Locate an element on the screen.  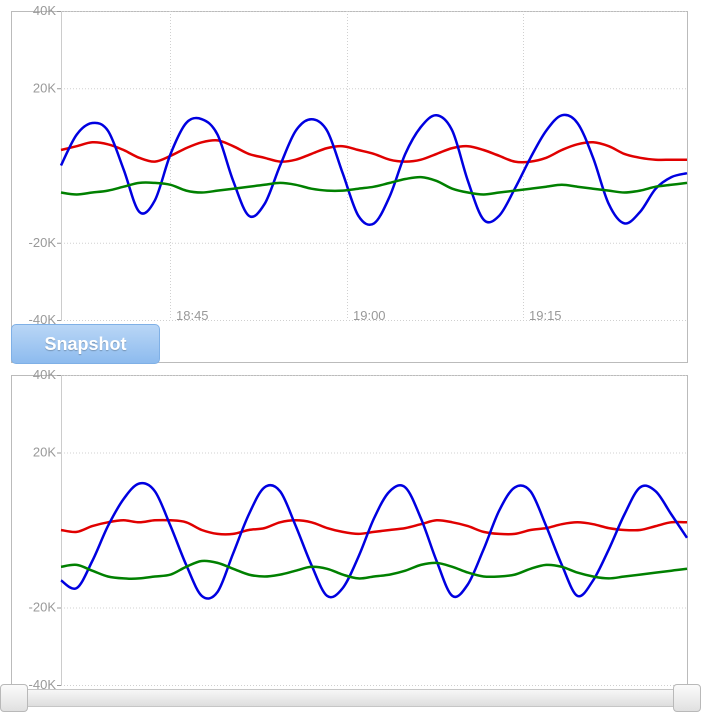
scrollbar-left-handle is located at coordinates (14, 698).